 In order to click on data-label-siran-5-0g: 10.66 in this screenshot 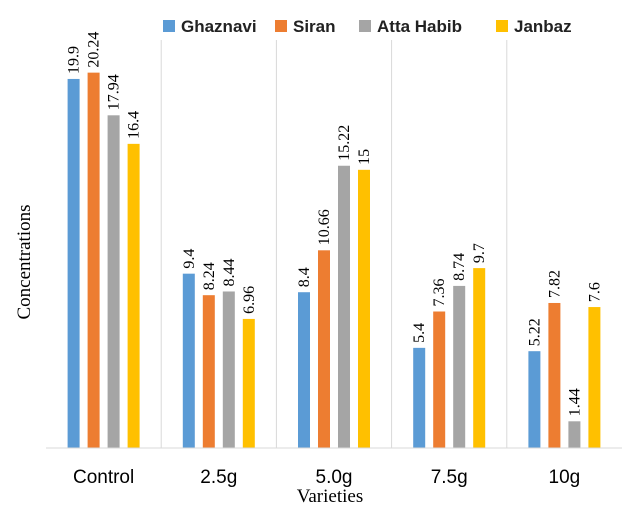, I will do `click(324, 227)`.